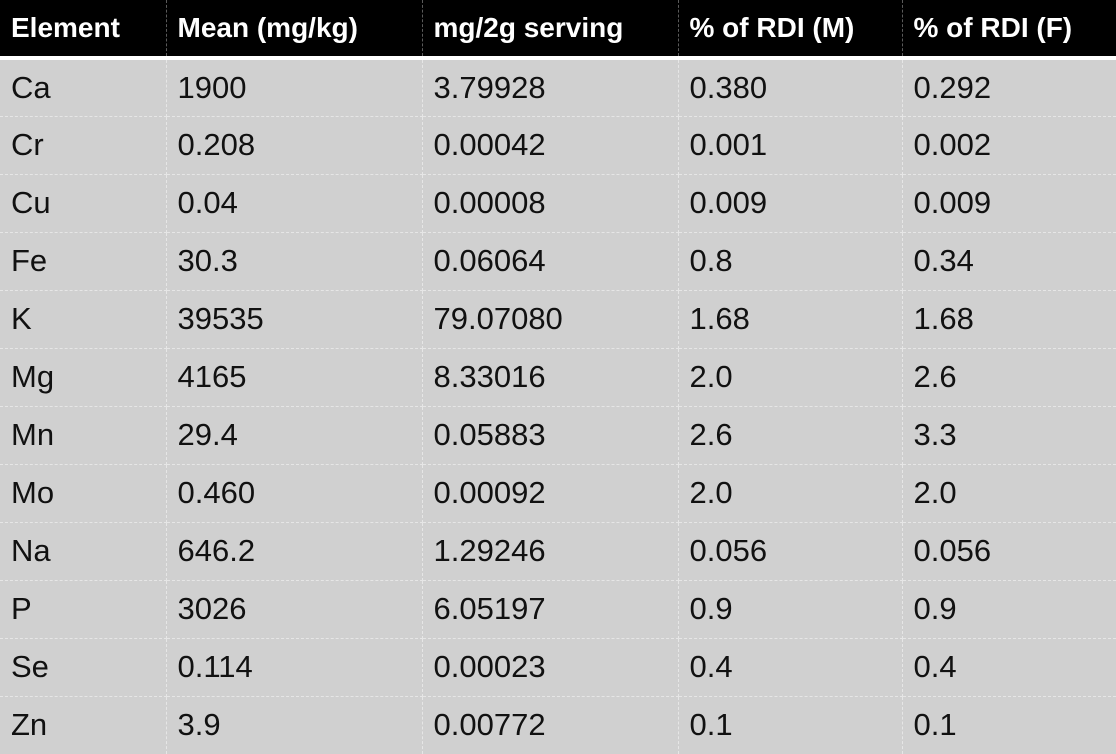 The image size is (1116, 754). What do you see at coordinates (1009, 377) in the screenshot?
I see `cell-rdi-female: 2.6` at bounding box center [1009, 377].